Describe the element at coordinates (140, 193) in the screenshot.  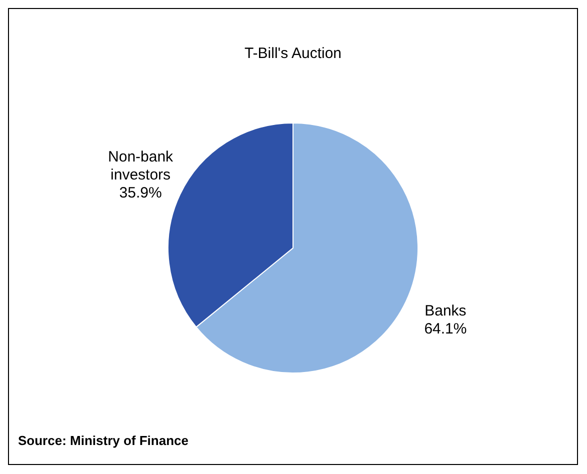
I see `data-label: 35.9%` at that location.